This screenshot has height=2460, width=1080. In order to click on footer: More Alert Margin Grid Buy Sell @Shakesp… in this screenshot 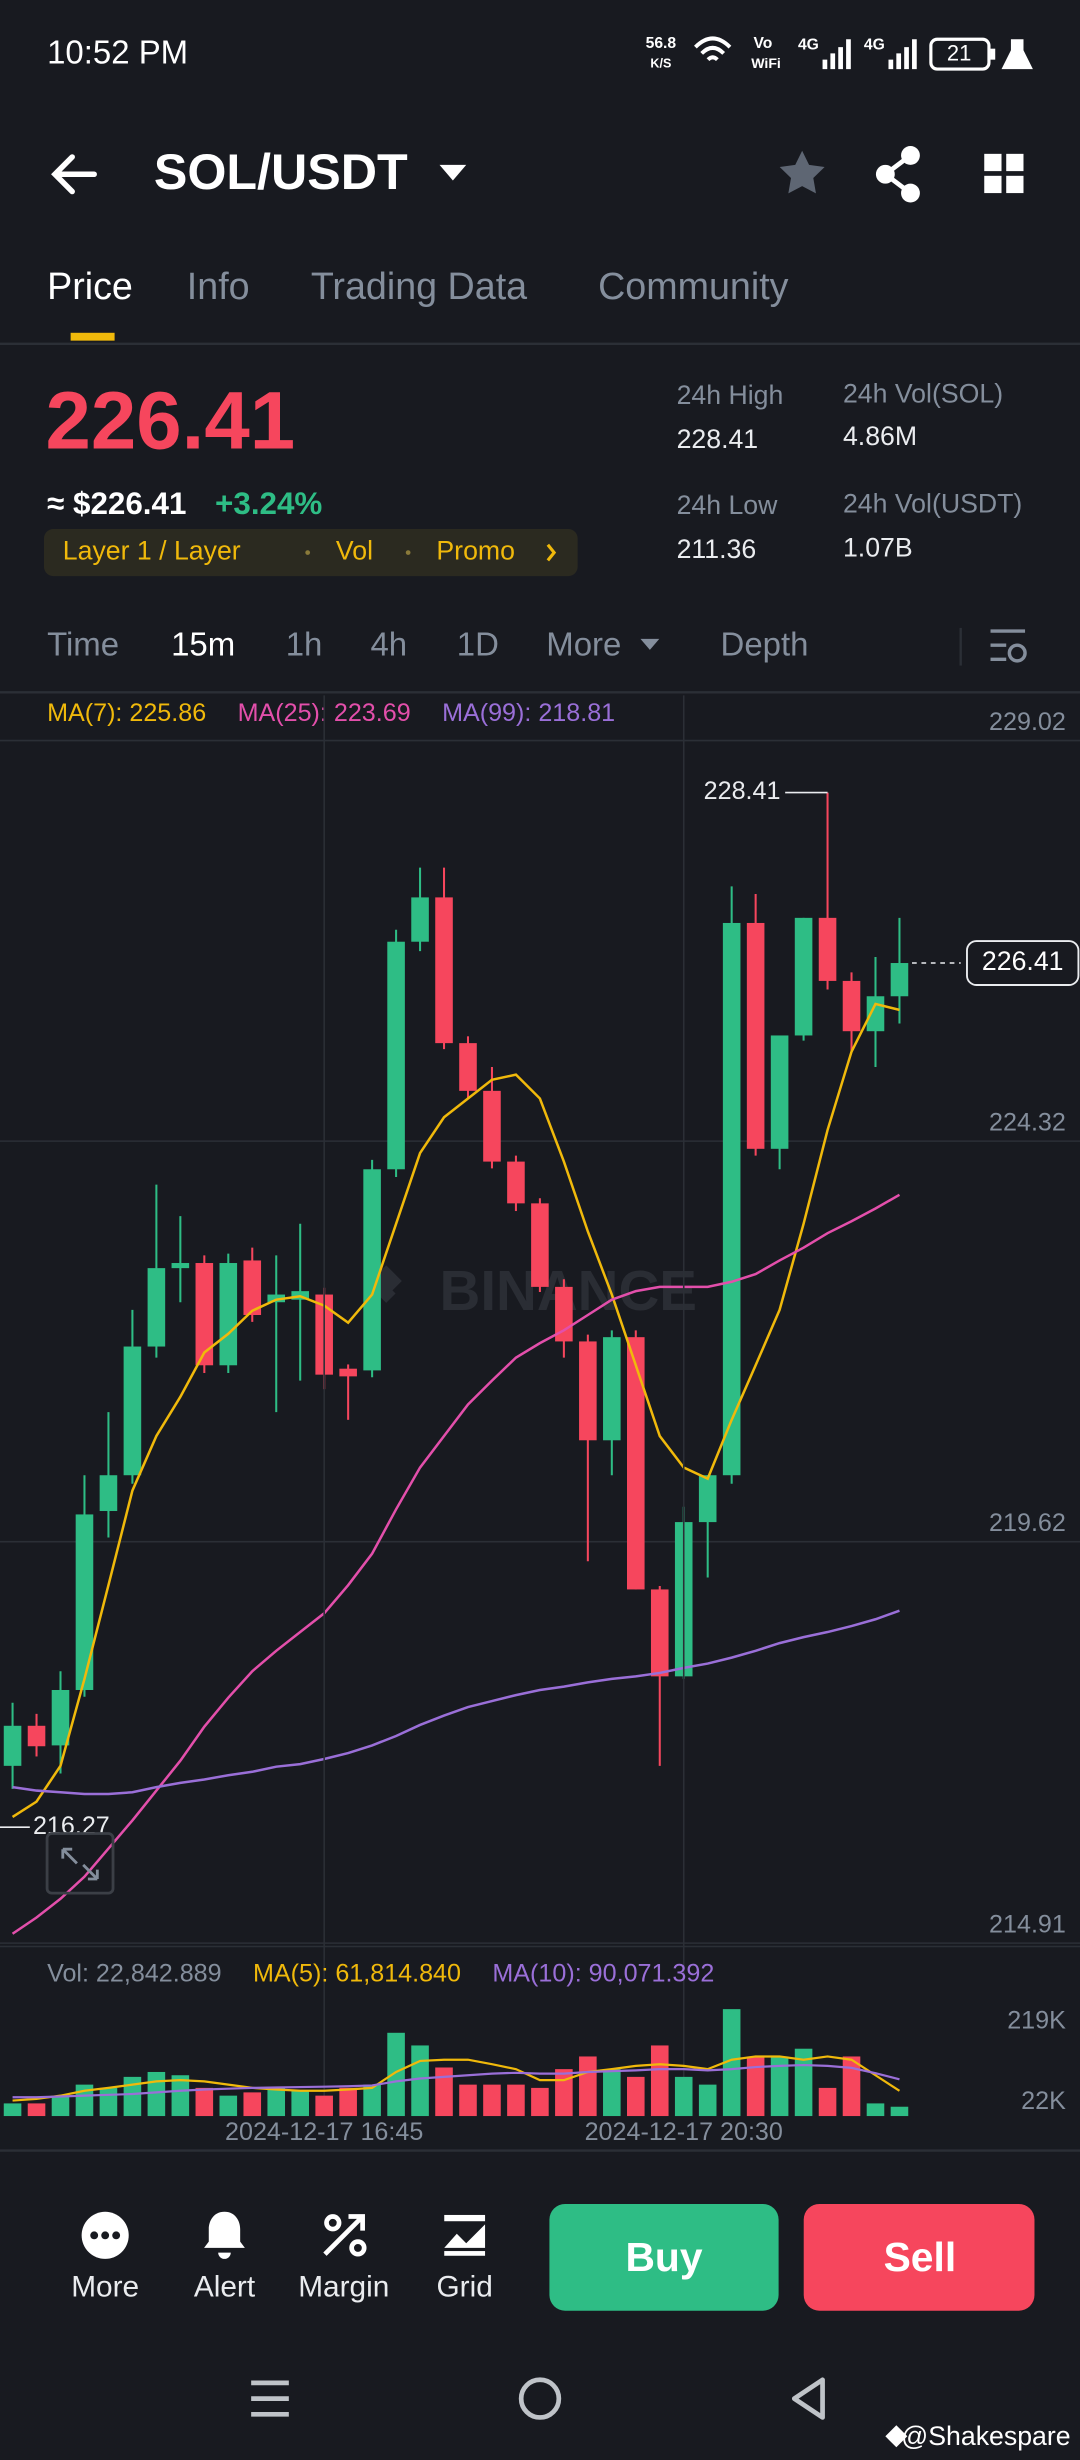, I will do `click(540, 2300)`.